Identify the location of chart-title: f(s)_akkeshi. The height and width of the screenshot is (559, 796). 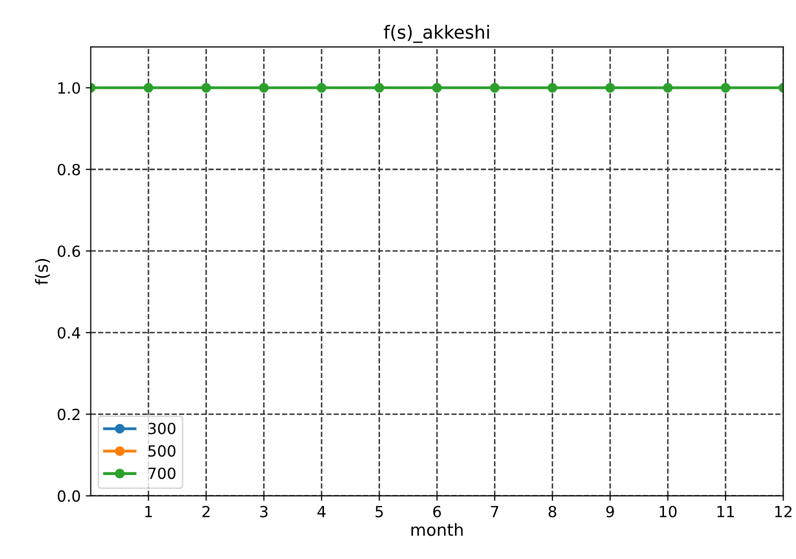
(436, 33).